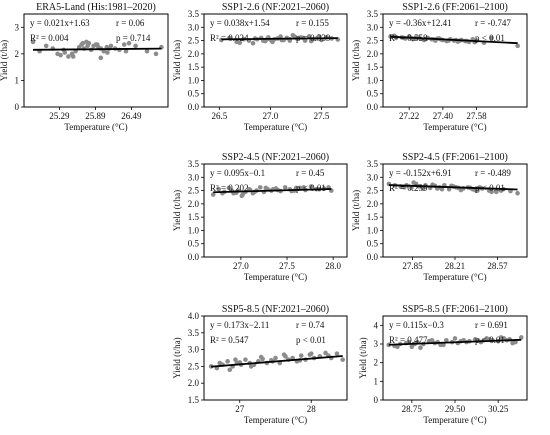 The width and height of the screenshot is (550, 435). What do you see at coordinates (275, 157) in the screenshot?
I see `chart-title: SSP2-4.5 (NF:2021–2060)` at bounding box center [275, 157].